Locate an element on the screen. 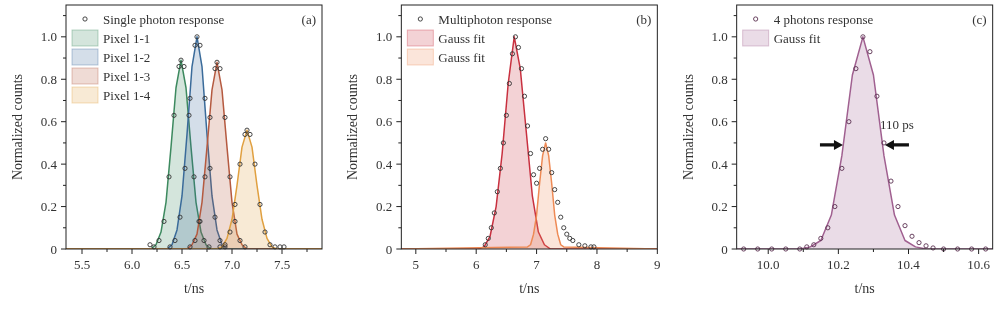 The image size is (1006, 309). x-tick-label: 10.0 is located at coordinates (768, 264).